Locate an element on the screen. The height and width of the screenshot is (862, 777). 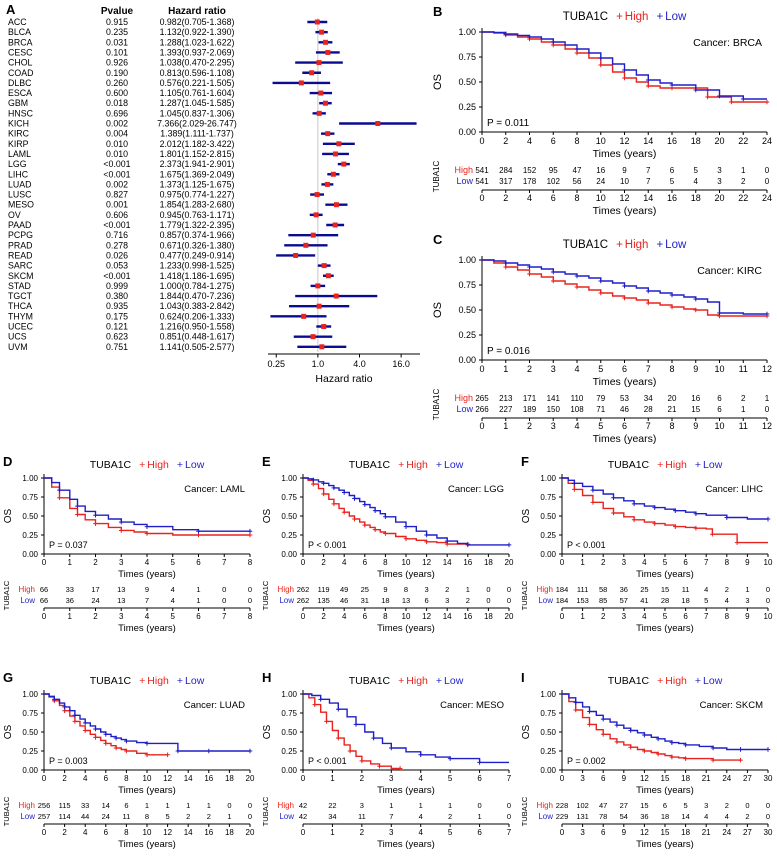
risk-count-high: 3 is located at coordinates (427, 589).